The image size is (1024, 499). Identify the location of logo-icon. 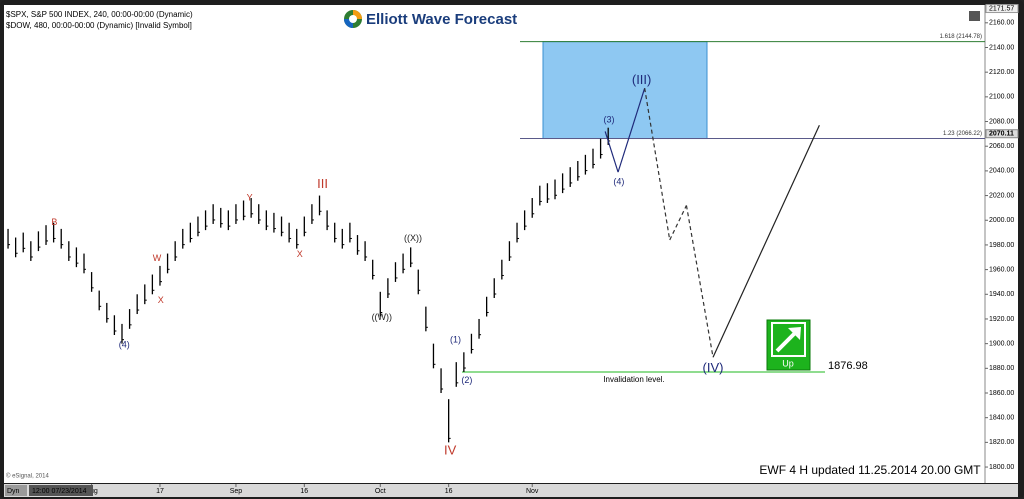
(353, 19).